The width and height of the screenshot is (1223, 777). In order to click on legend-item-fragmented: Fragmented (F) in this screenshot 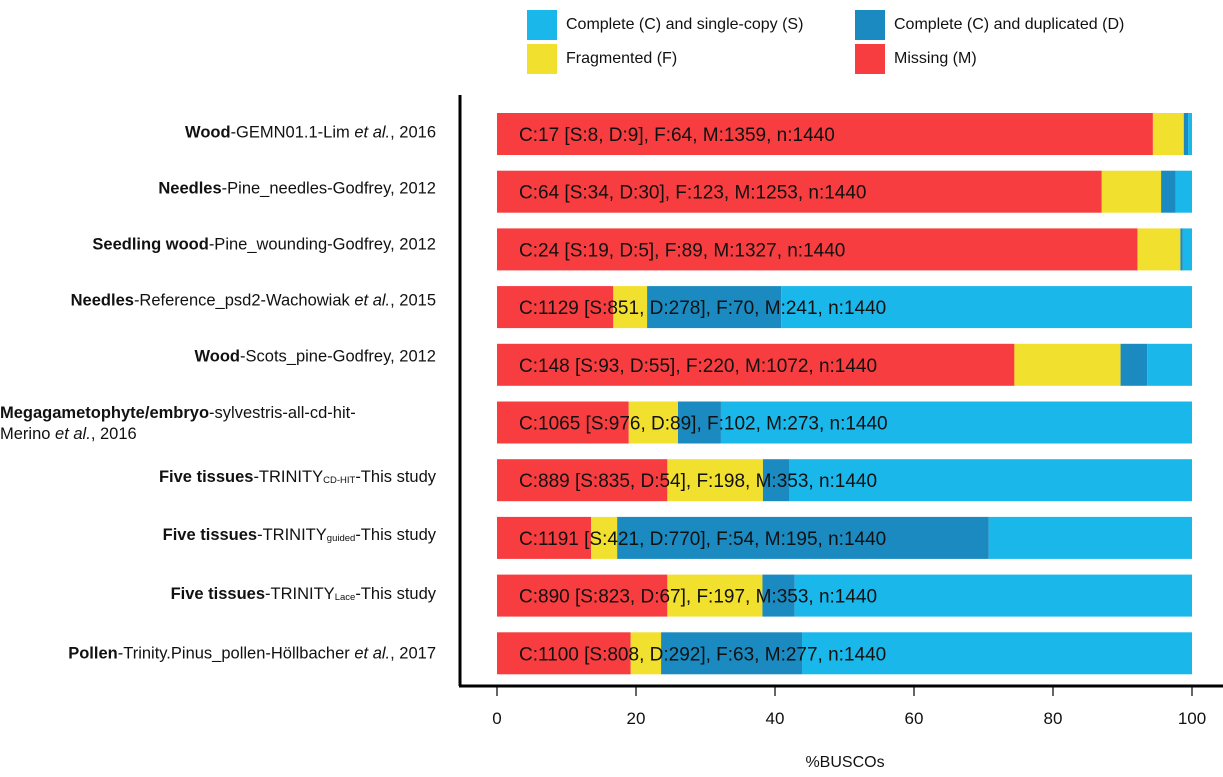, I will do `click(602, 59)`.